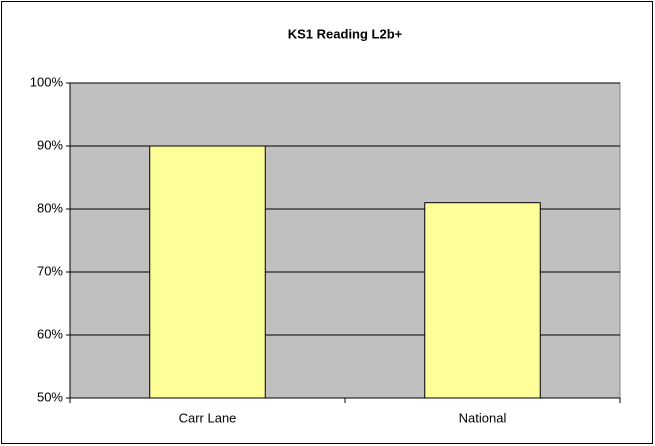 The width and height of the screenshot is (655, 446). I want to click on y-tick-label: 90%, so click(50, 144).